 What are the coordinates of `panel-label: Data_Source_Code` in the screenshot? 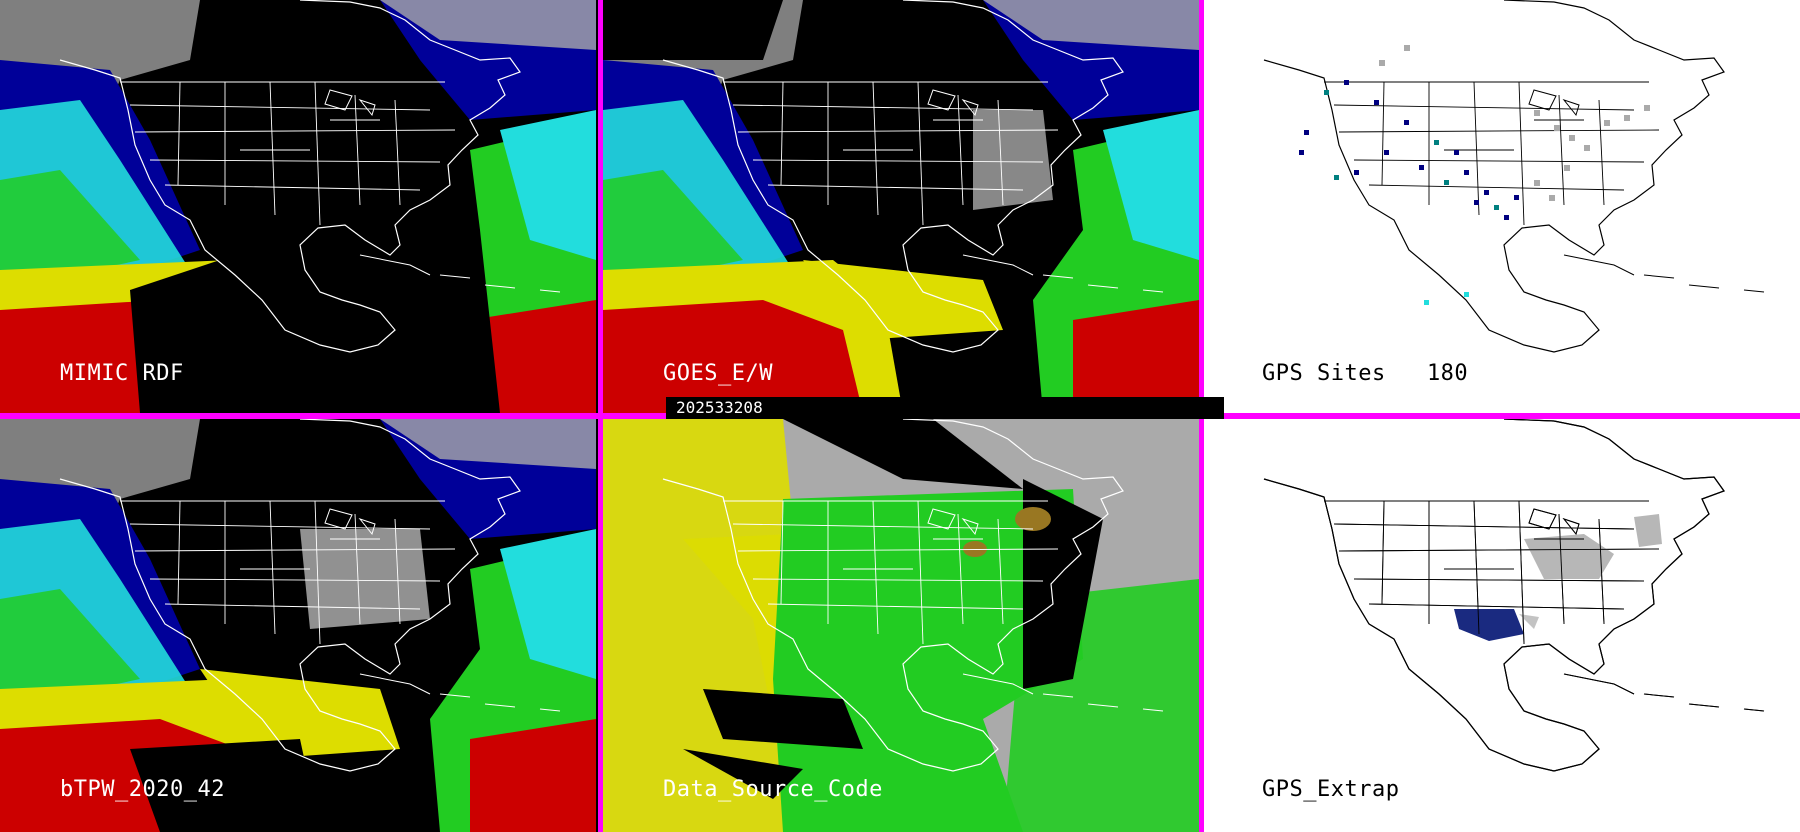 It's located at (773, 789).